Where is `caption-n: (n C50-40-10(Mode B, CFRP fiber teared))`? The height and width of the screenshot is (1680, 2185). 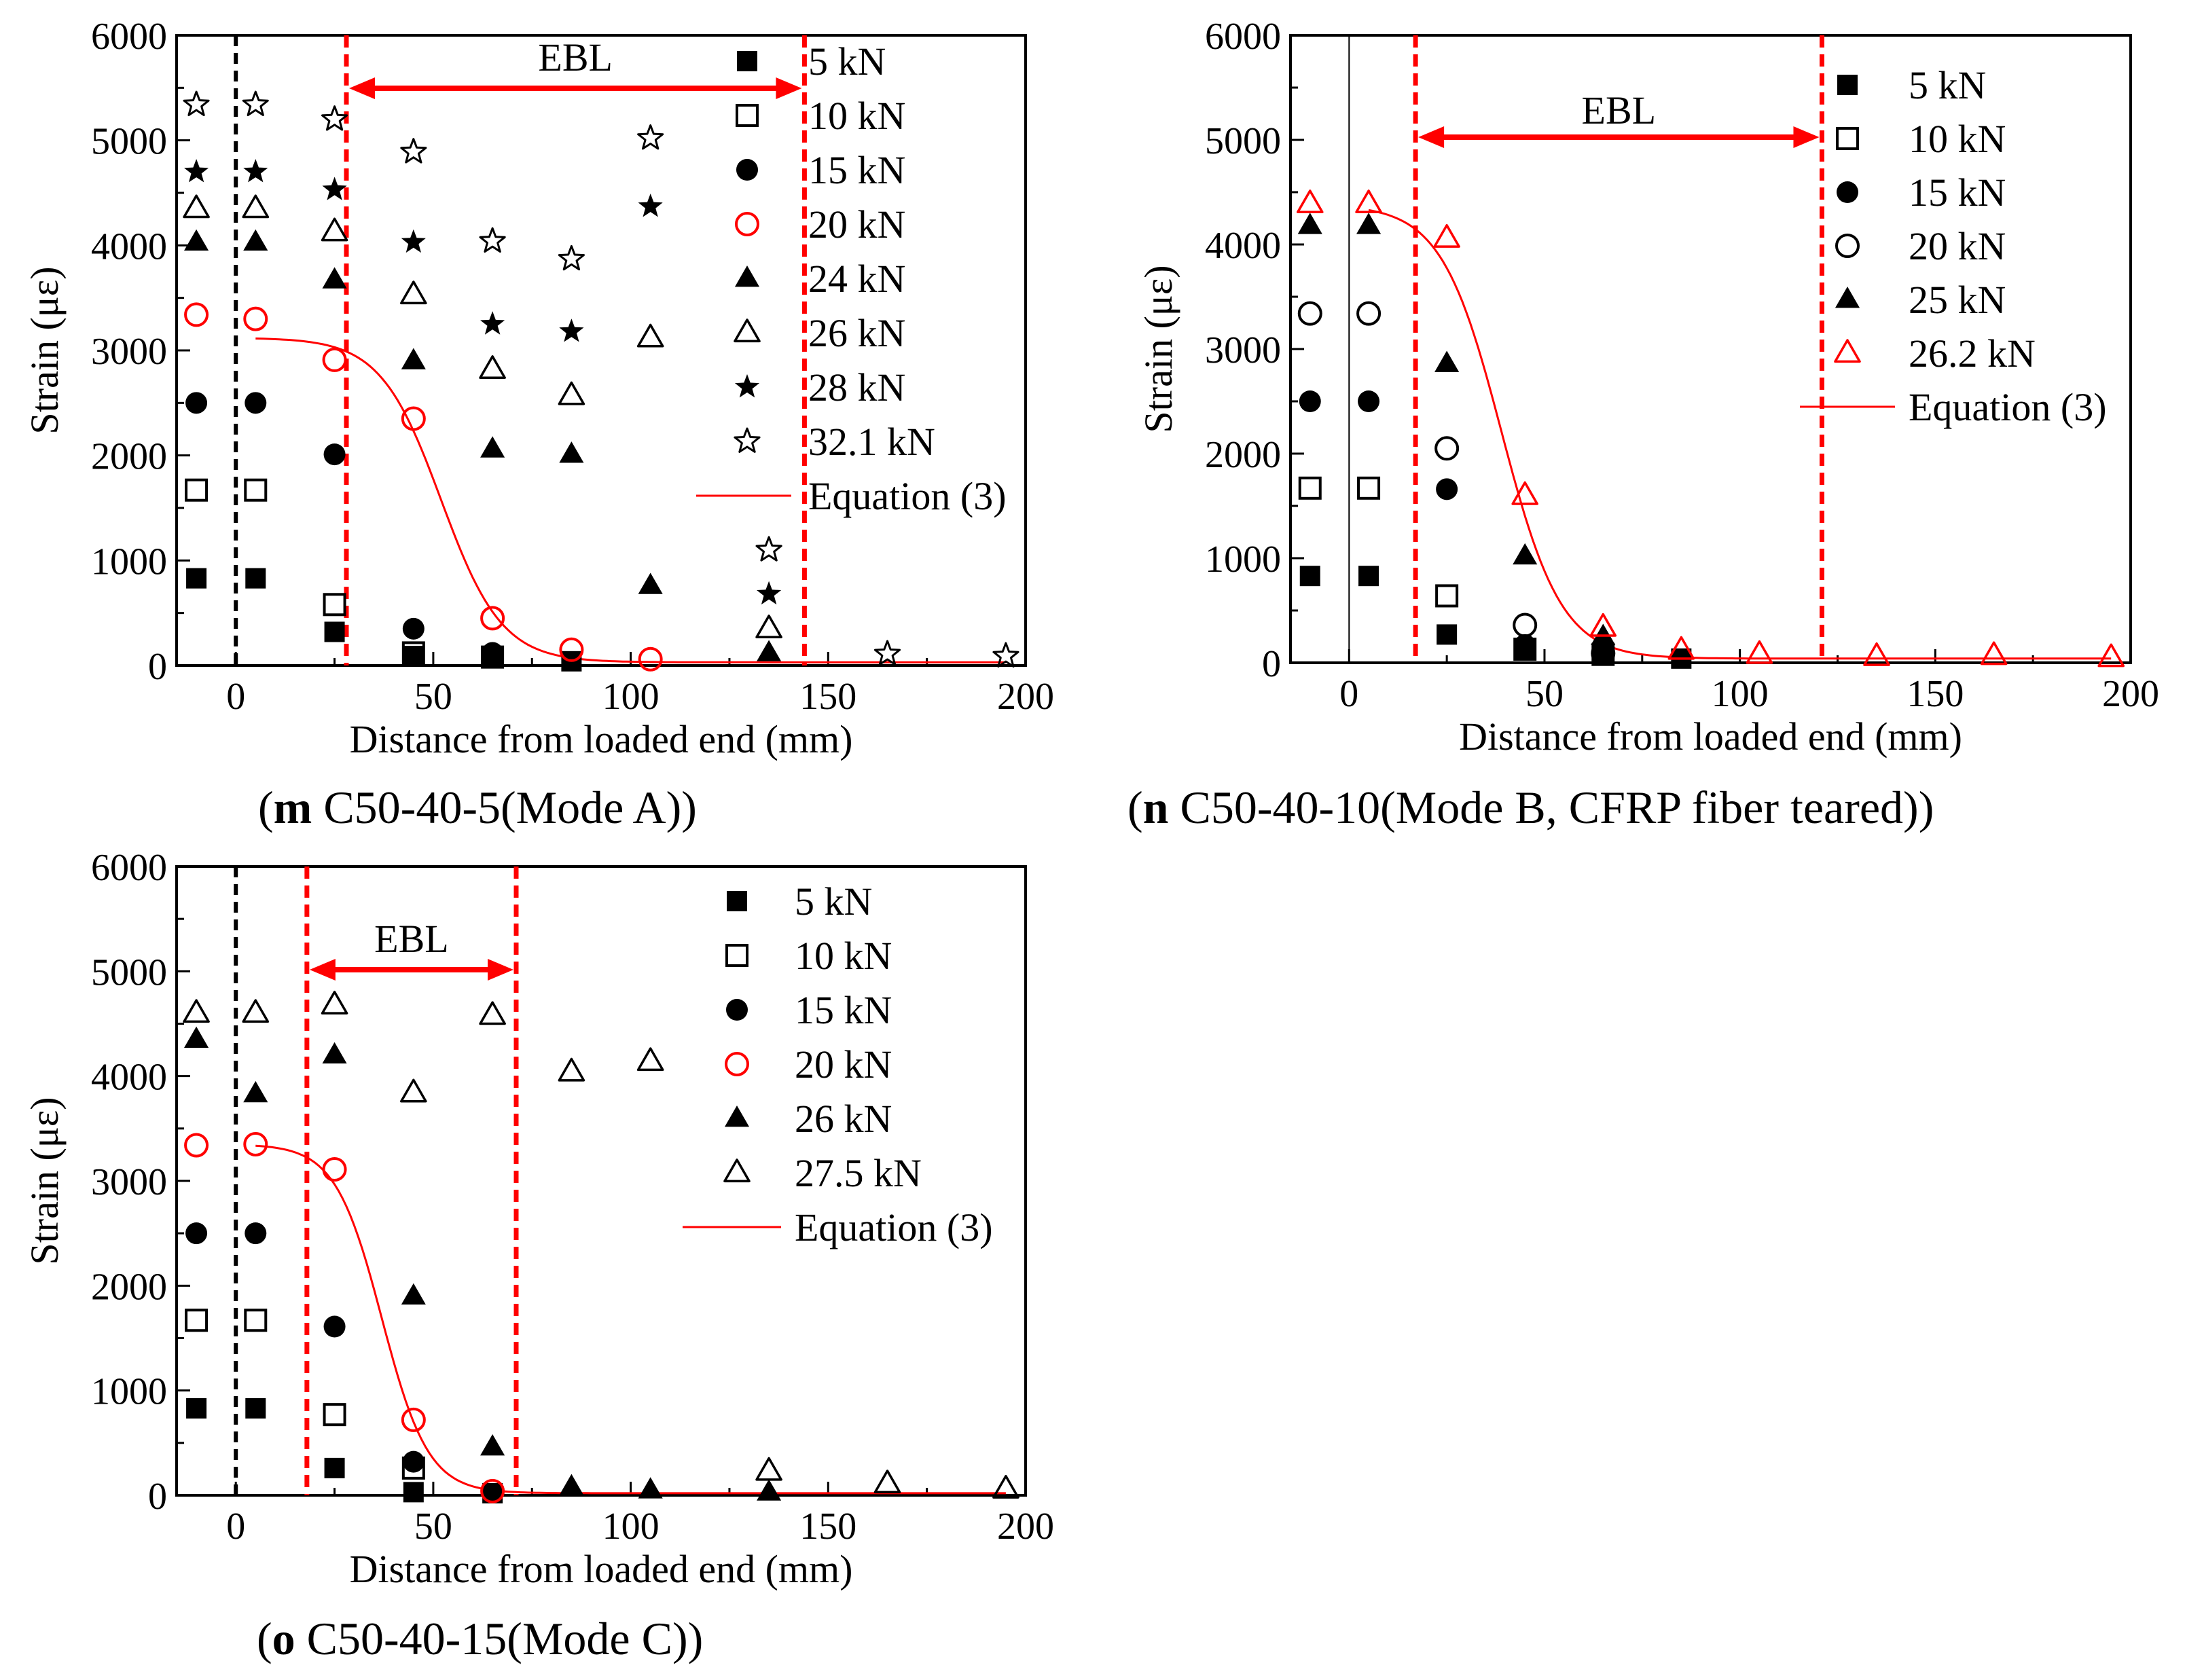
caption-n: (n C50-40-10(Mode B, CFRP fiber teared)) is located at coordinates (1530, 807).